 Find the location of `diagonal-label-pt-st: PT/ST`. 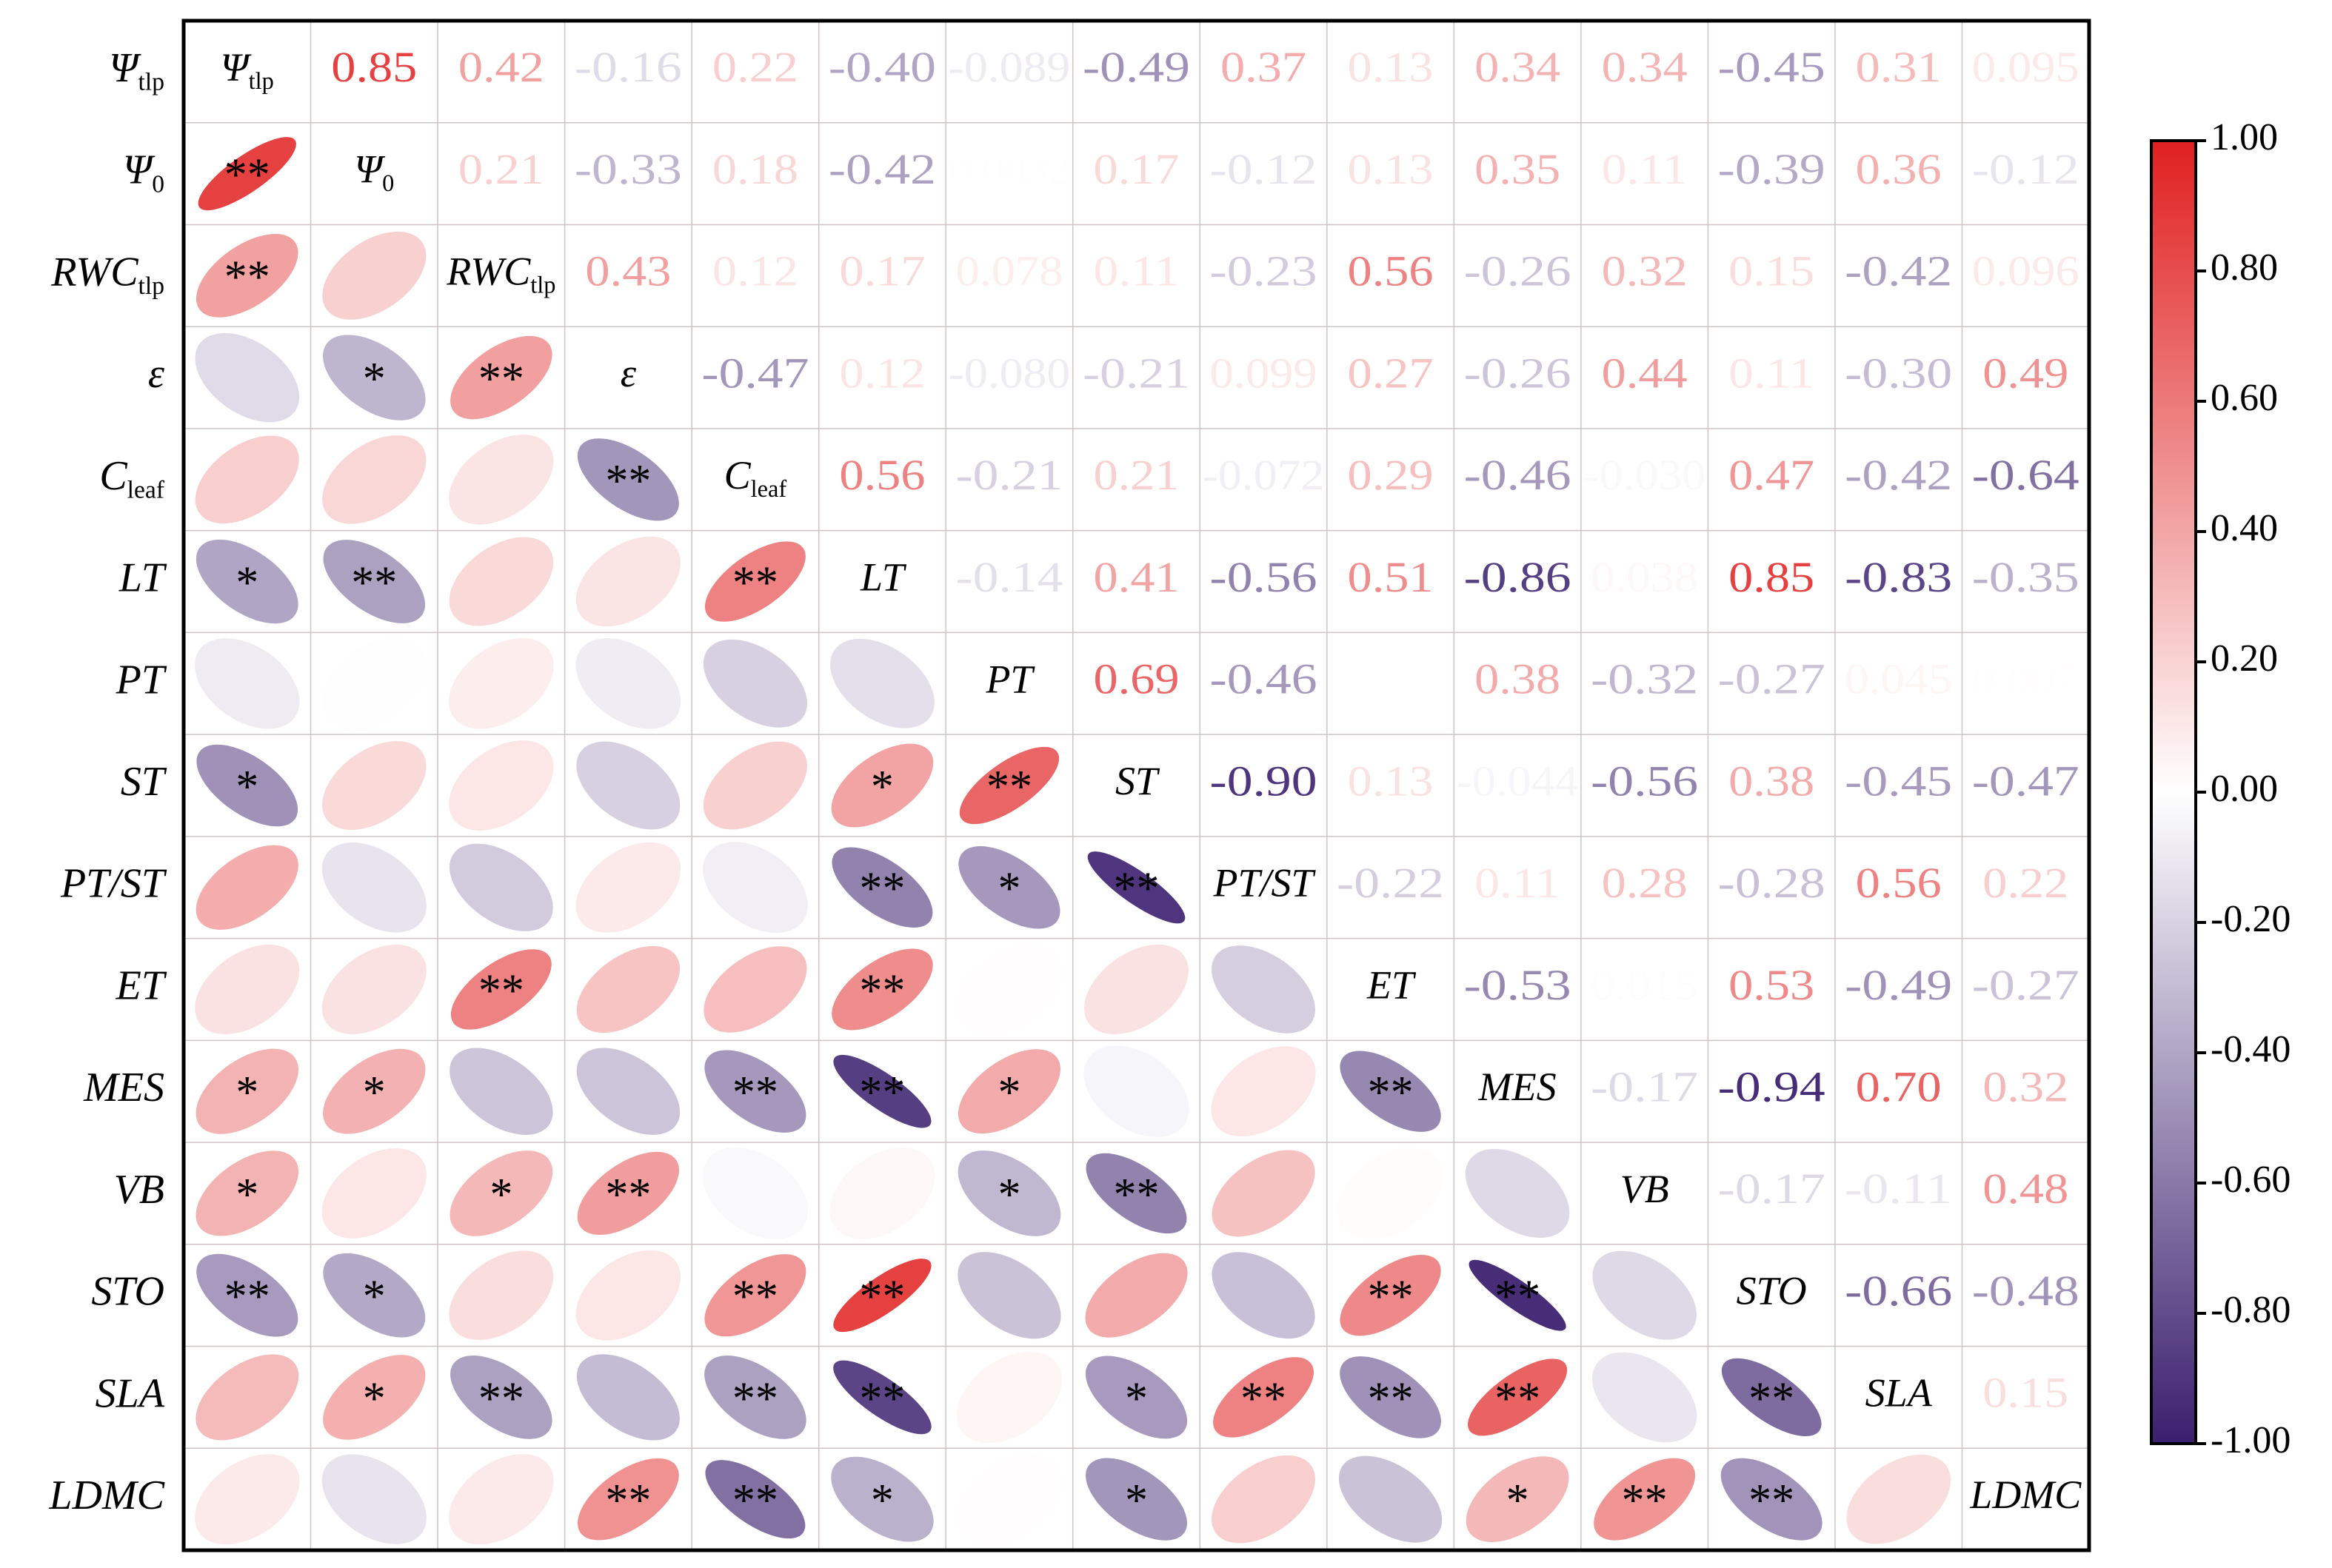

diagonal-label-pt-st: PT/ST is located at coordinates (1265, 883).